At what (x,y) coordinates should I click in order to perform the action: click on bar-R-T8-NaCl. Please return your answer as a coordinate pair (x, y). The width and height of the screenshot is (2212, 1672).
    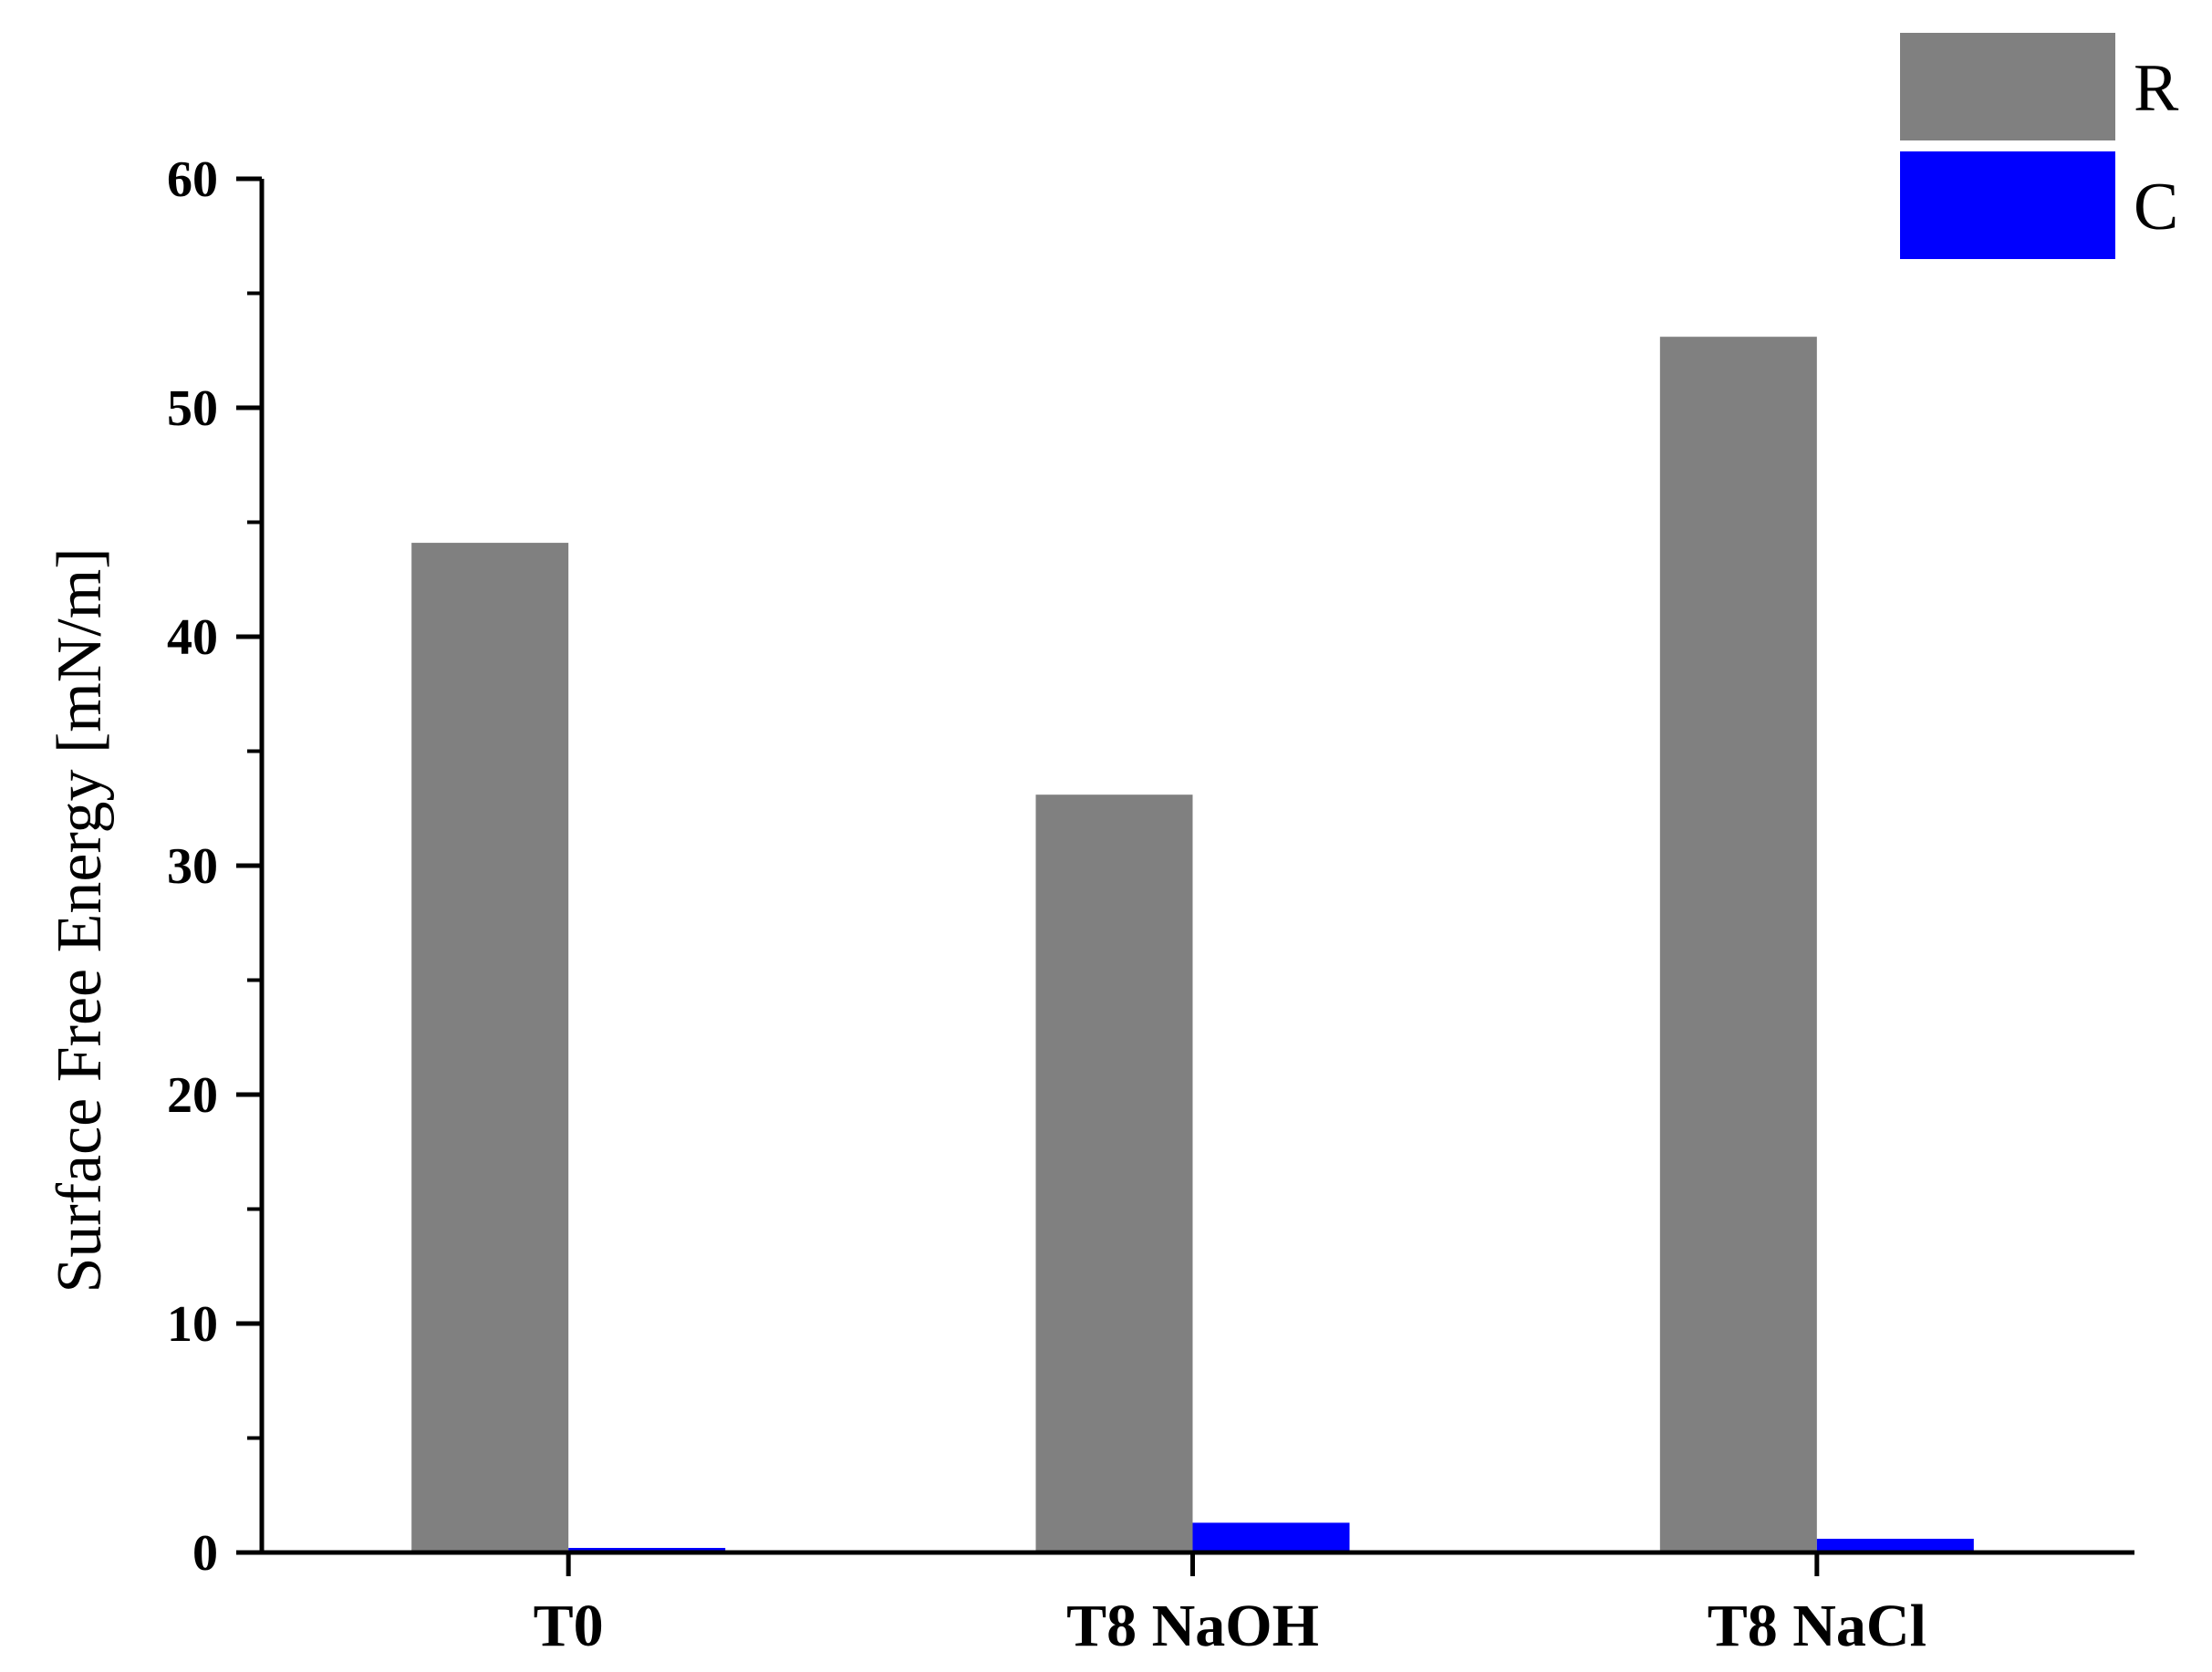
    Looking at the image, I should click on (1738, 945).